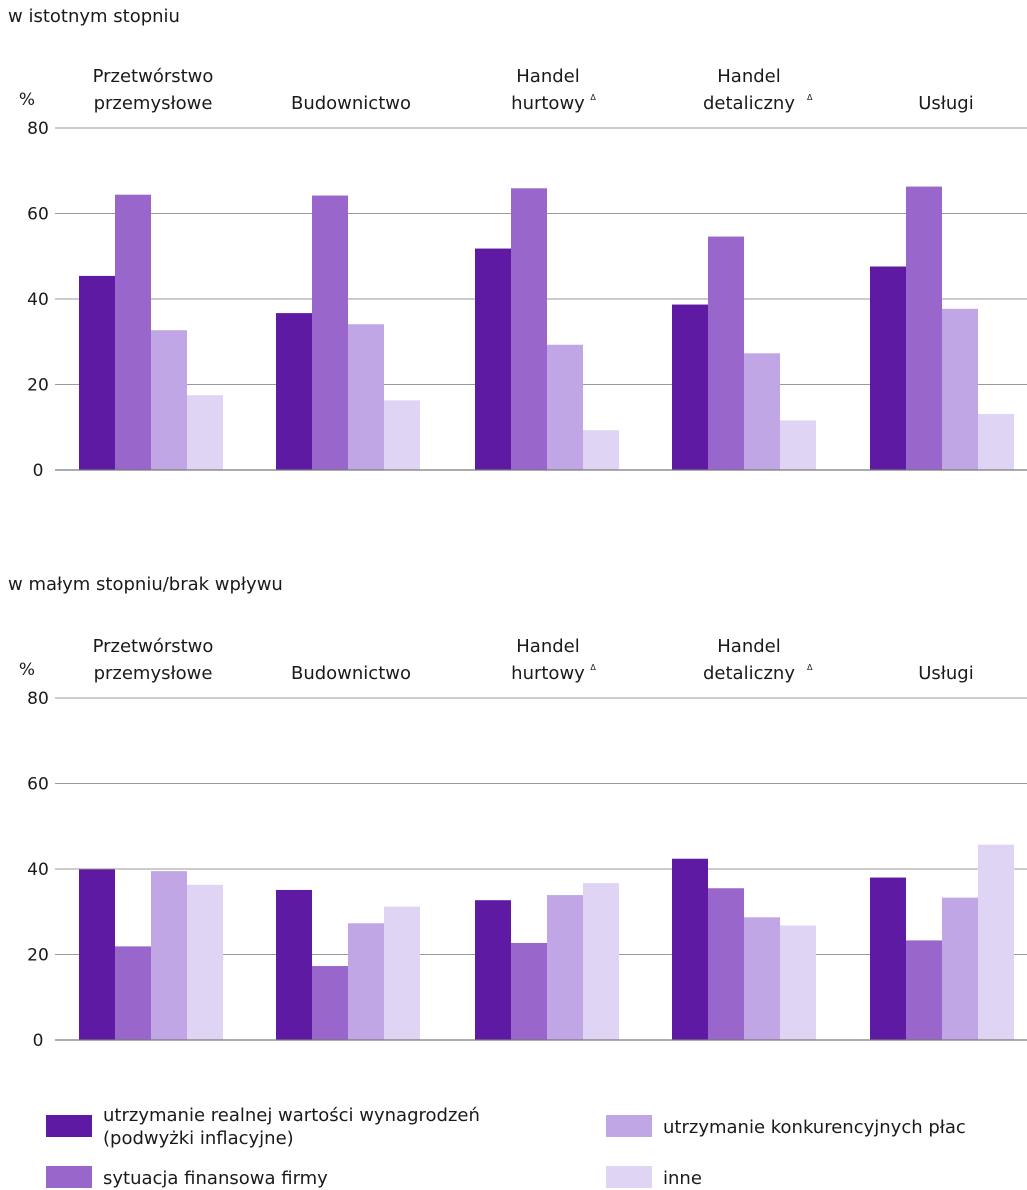 The height and width of the screenshot is (1190, 1027). Describe the element at coordinates (27, 670) in the screenshot. I see `bottom-ylabel: %` at that location.